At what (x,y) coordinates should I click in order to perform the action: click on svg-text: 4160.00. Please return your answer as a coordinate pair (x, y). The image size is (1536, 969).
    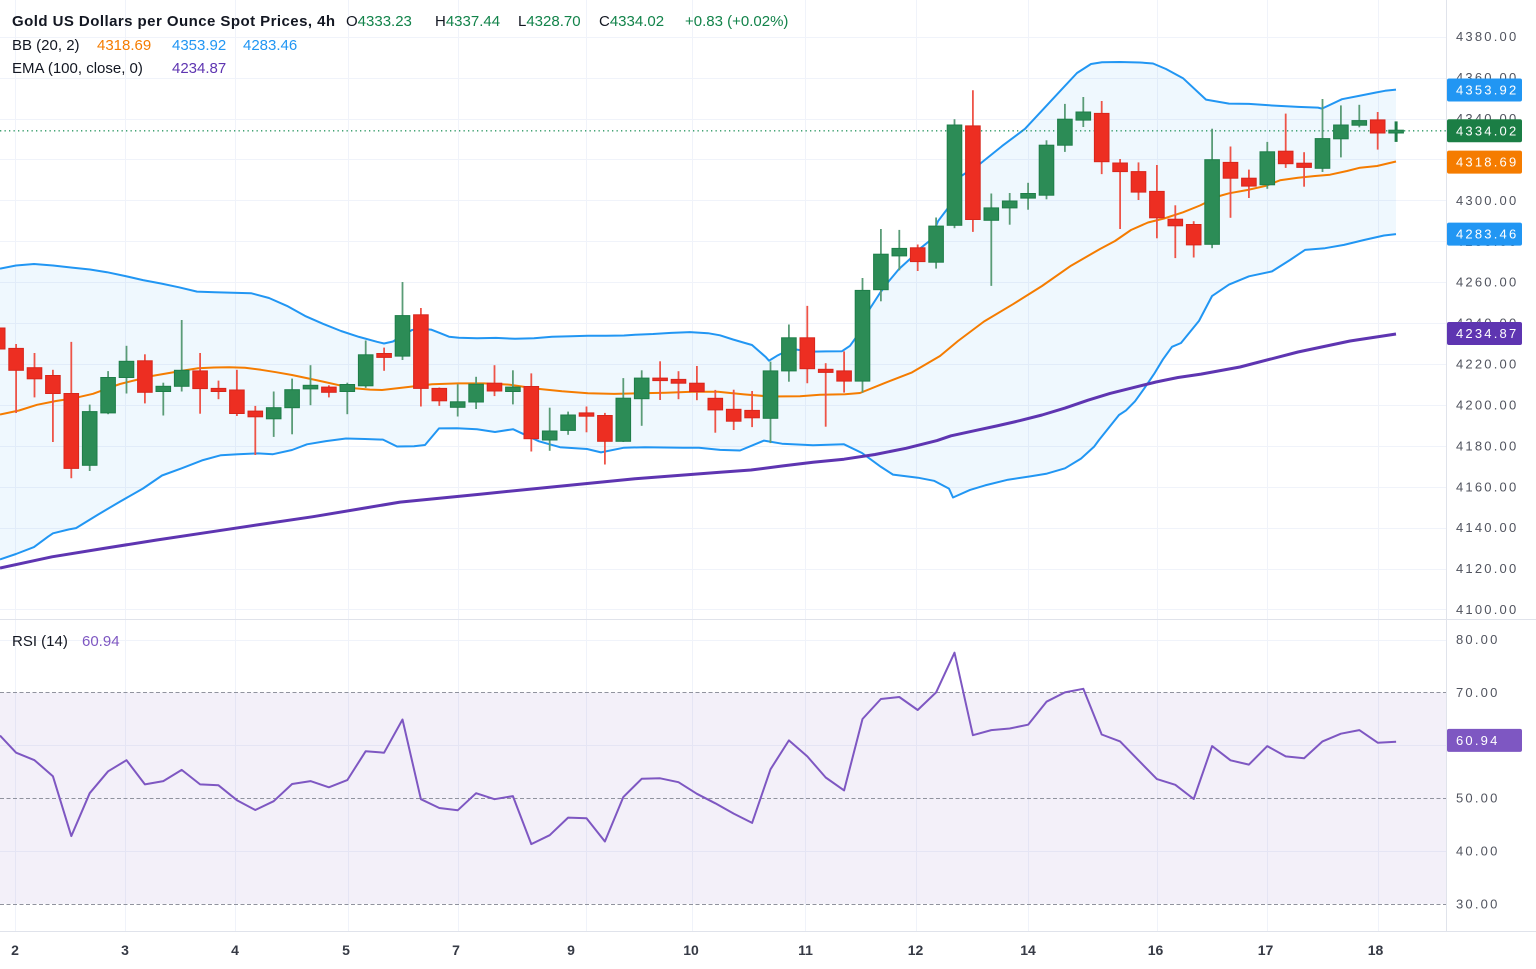
    Looking at the image, I should click on (1487, 486).